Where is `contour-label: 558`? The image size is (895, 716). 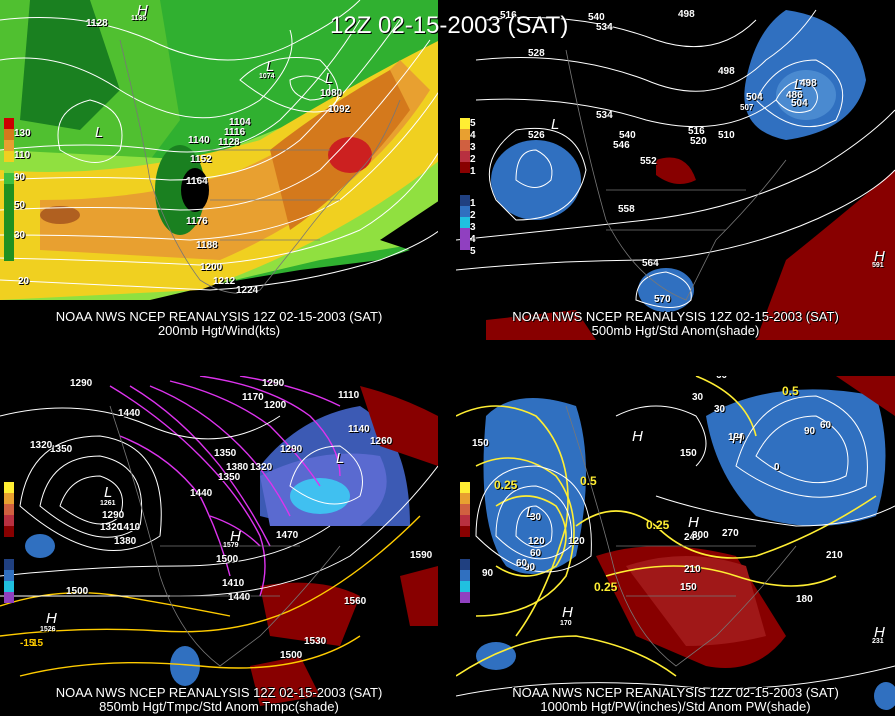 contour-label: 558 is located at coordinates (626, 209).